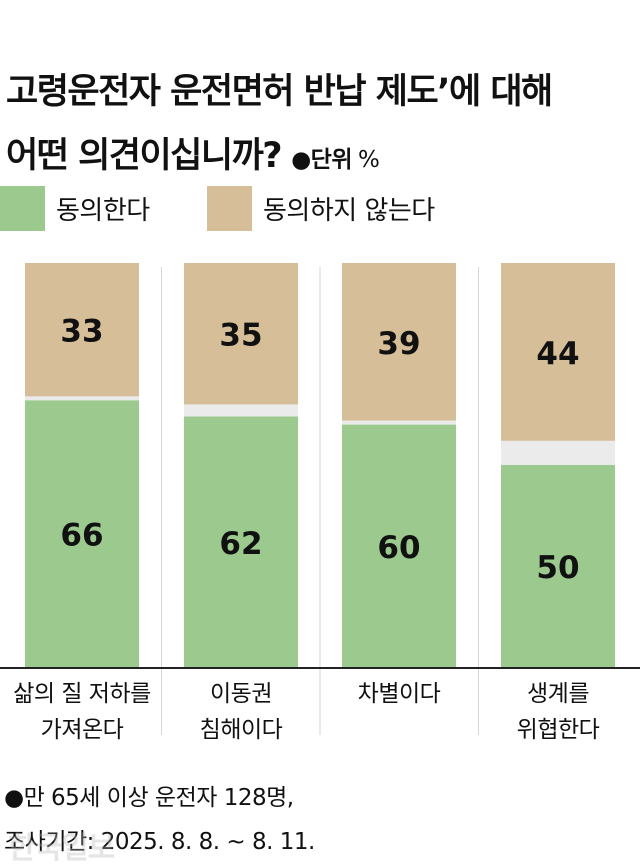 The width and height of the screenshot is (640, 868). What do you see at coordinates (279, 92) in the screenshot?
I see `title-line-1: 고령운전자 운전면허 반납 제도’에 대해` at bounding box center [279, 92].